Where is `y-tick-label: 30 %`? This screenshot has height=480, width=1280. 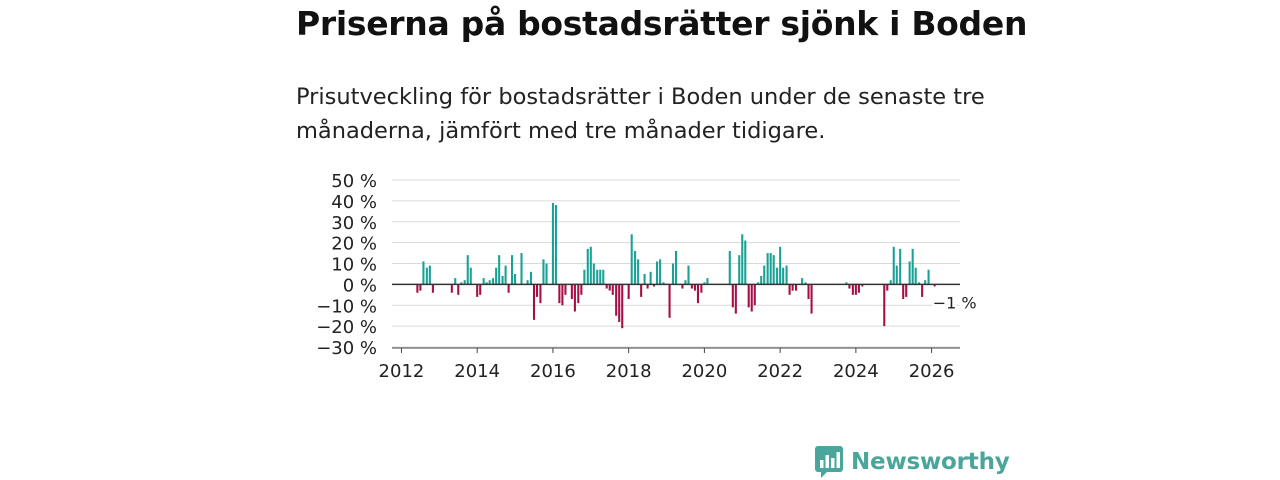 y-tick-label: 30 % is located at coordinates (354, 223).